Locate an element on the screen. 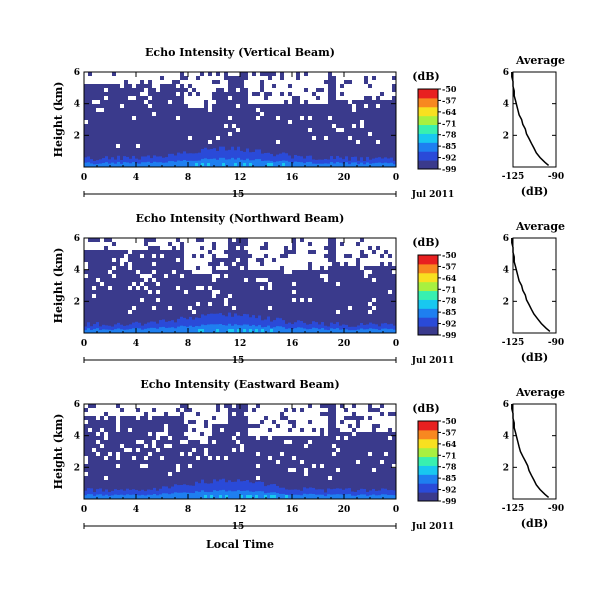 The image size is (613, 603). avg-x-tick-label: -125 is located at coordinates (513, 509).